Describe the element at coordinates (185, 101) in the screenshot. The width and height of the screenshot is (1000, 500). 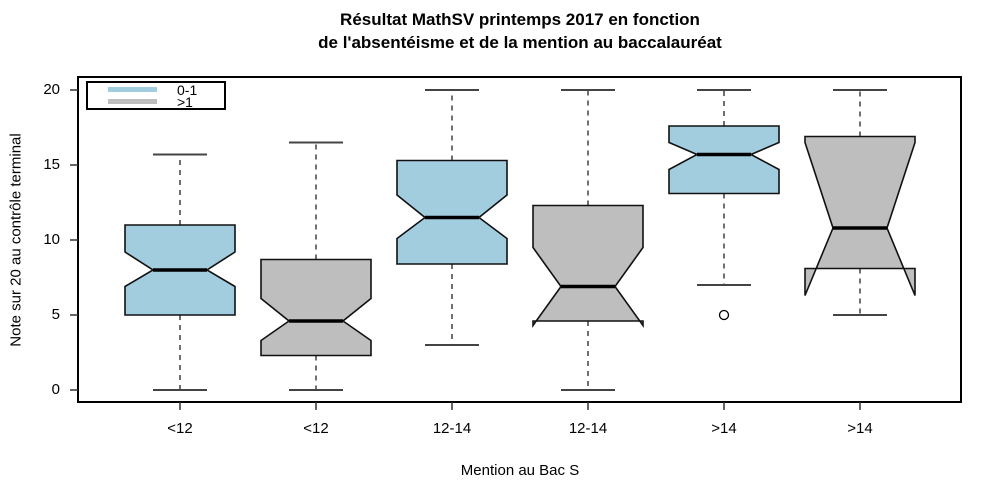
I see `legend-label: >1` at that location.